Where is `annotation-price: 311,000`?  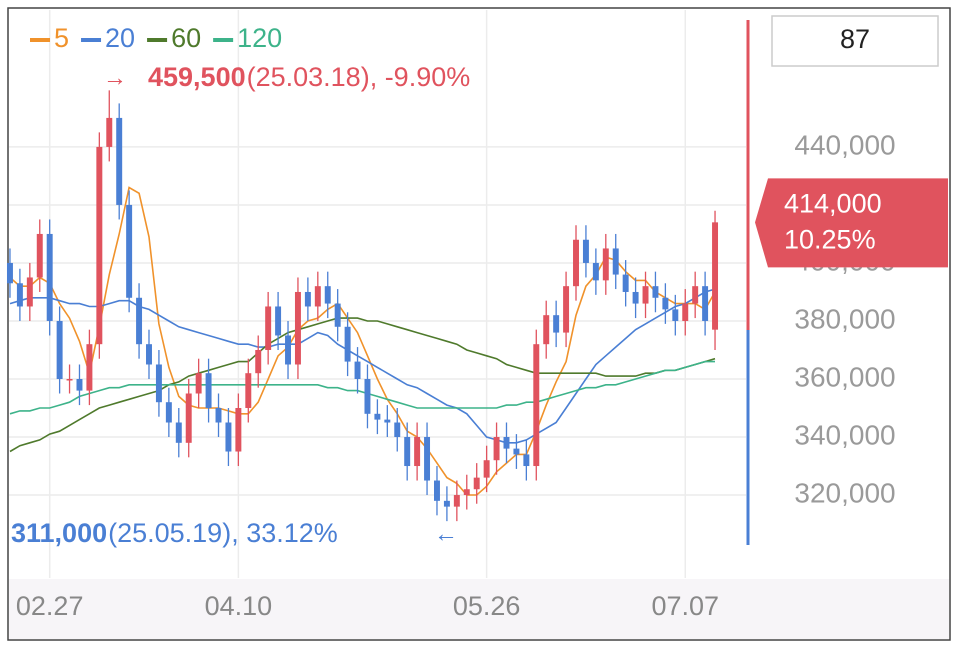
annotation-price: 311,000 is located at coordinates (59, 533).